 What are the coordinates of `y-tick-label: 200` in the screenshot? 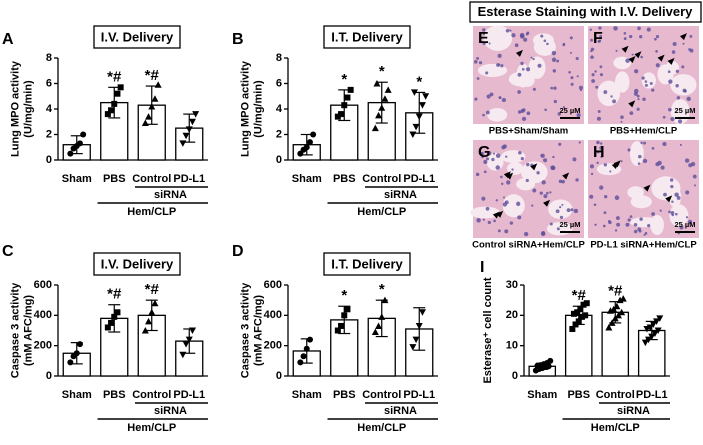 It's located at (43, 346).